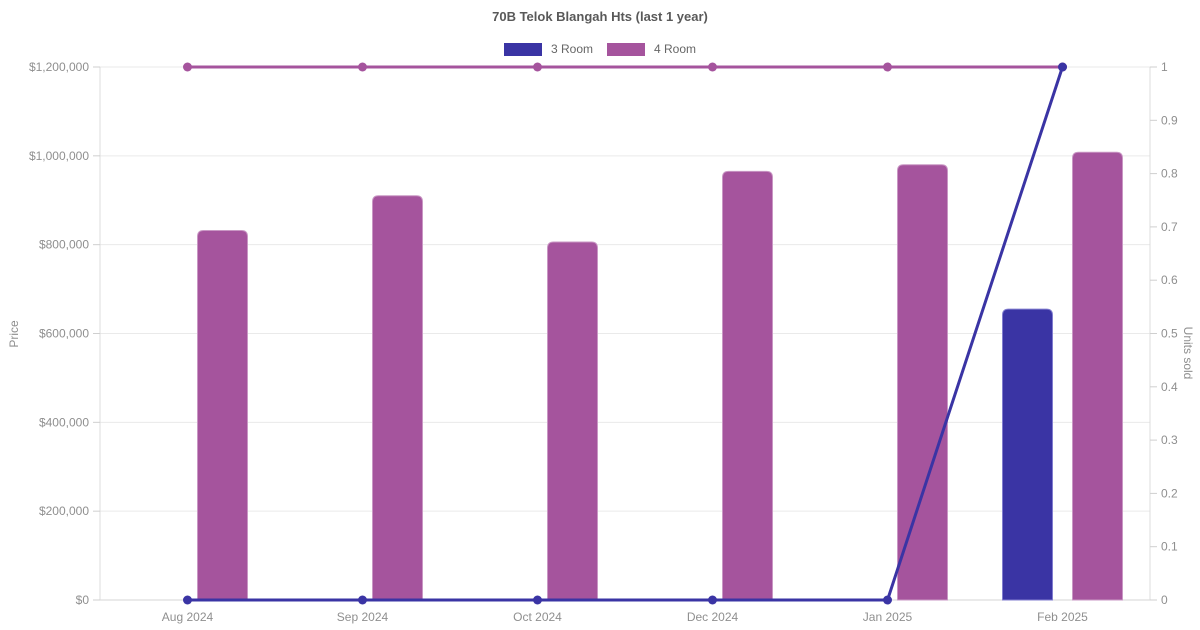 The image size is (1200, 630). Describe the element at coordinates (600, 16) in the screenshot. I see `chart-title: 70B Telok Blangah Hts (last 1 year)` at that location.